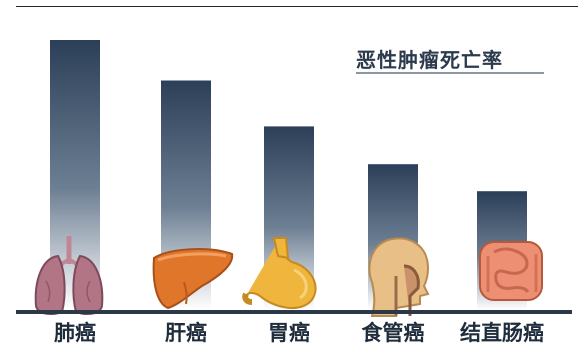 The height and width of the screenshot is (349, 579). What do you see at coordinates (193, 279) in the screenshot?
I see `liver-icon` at bounding box center [193, 279].